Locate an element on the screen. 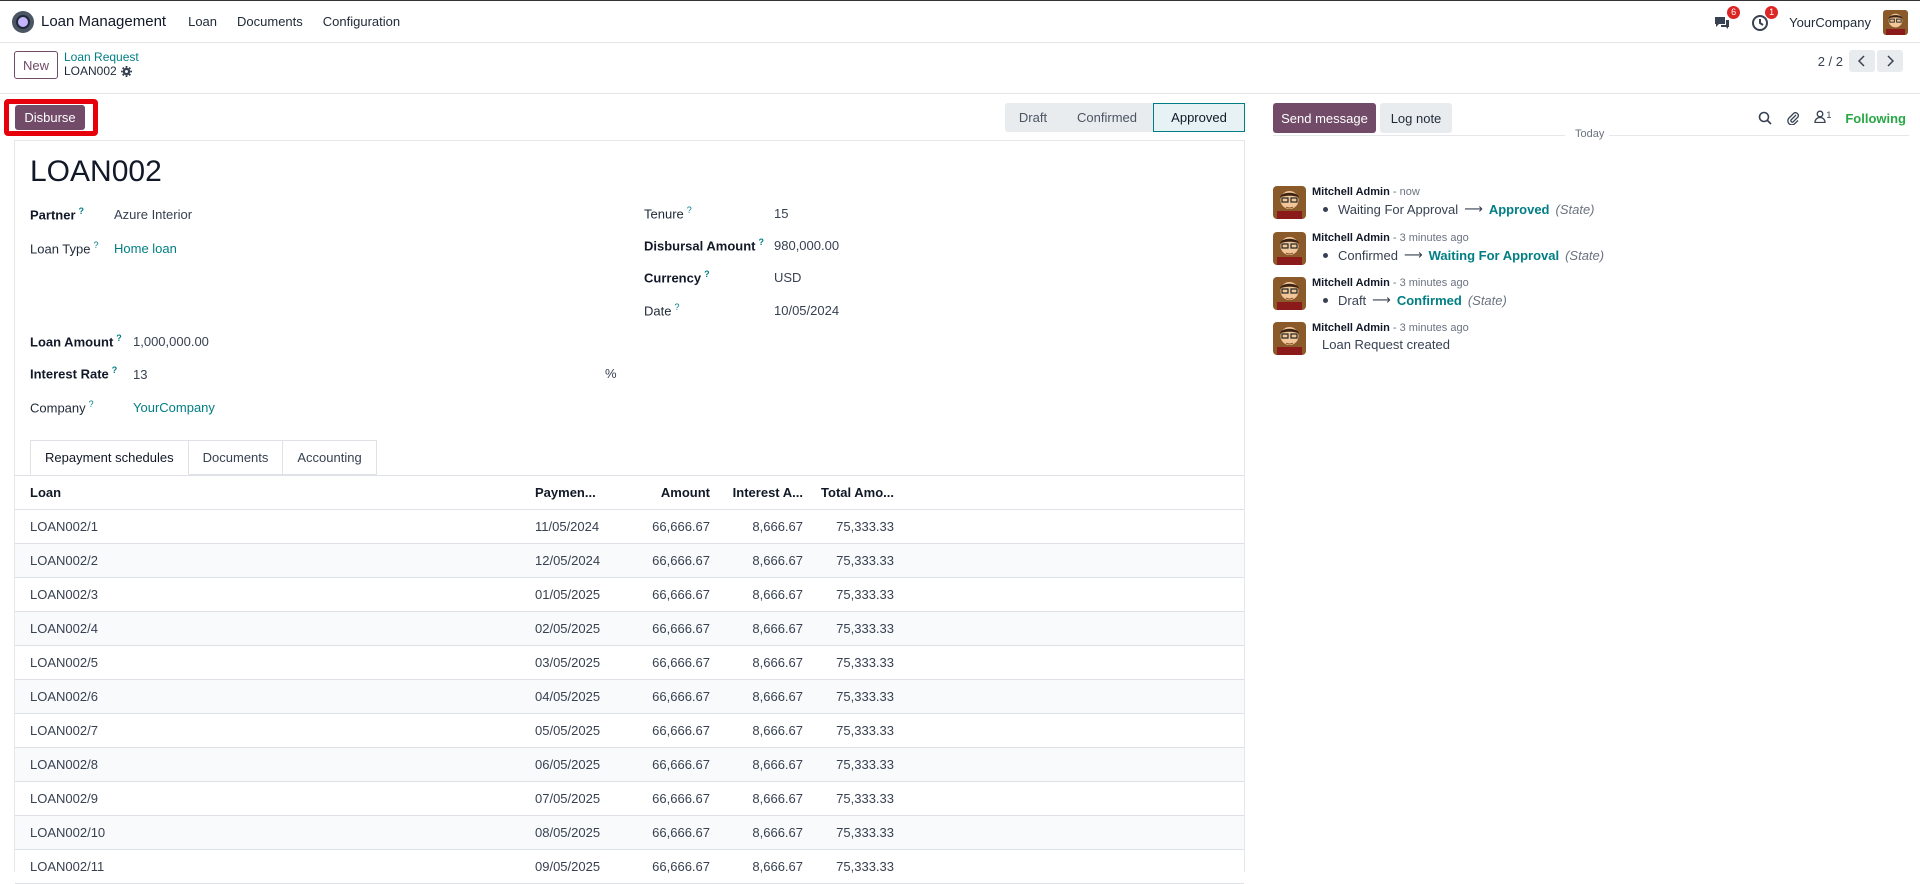  log-note-button: Log note is located at coordinates (1416, 118).